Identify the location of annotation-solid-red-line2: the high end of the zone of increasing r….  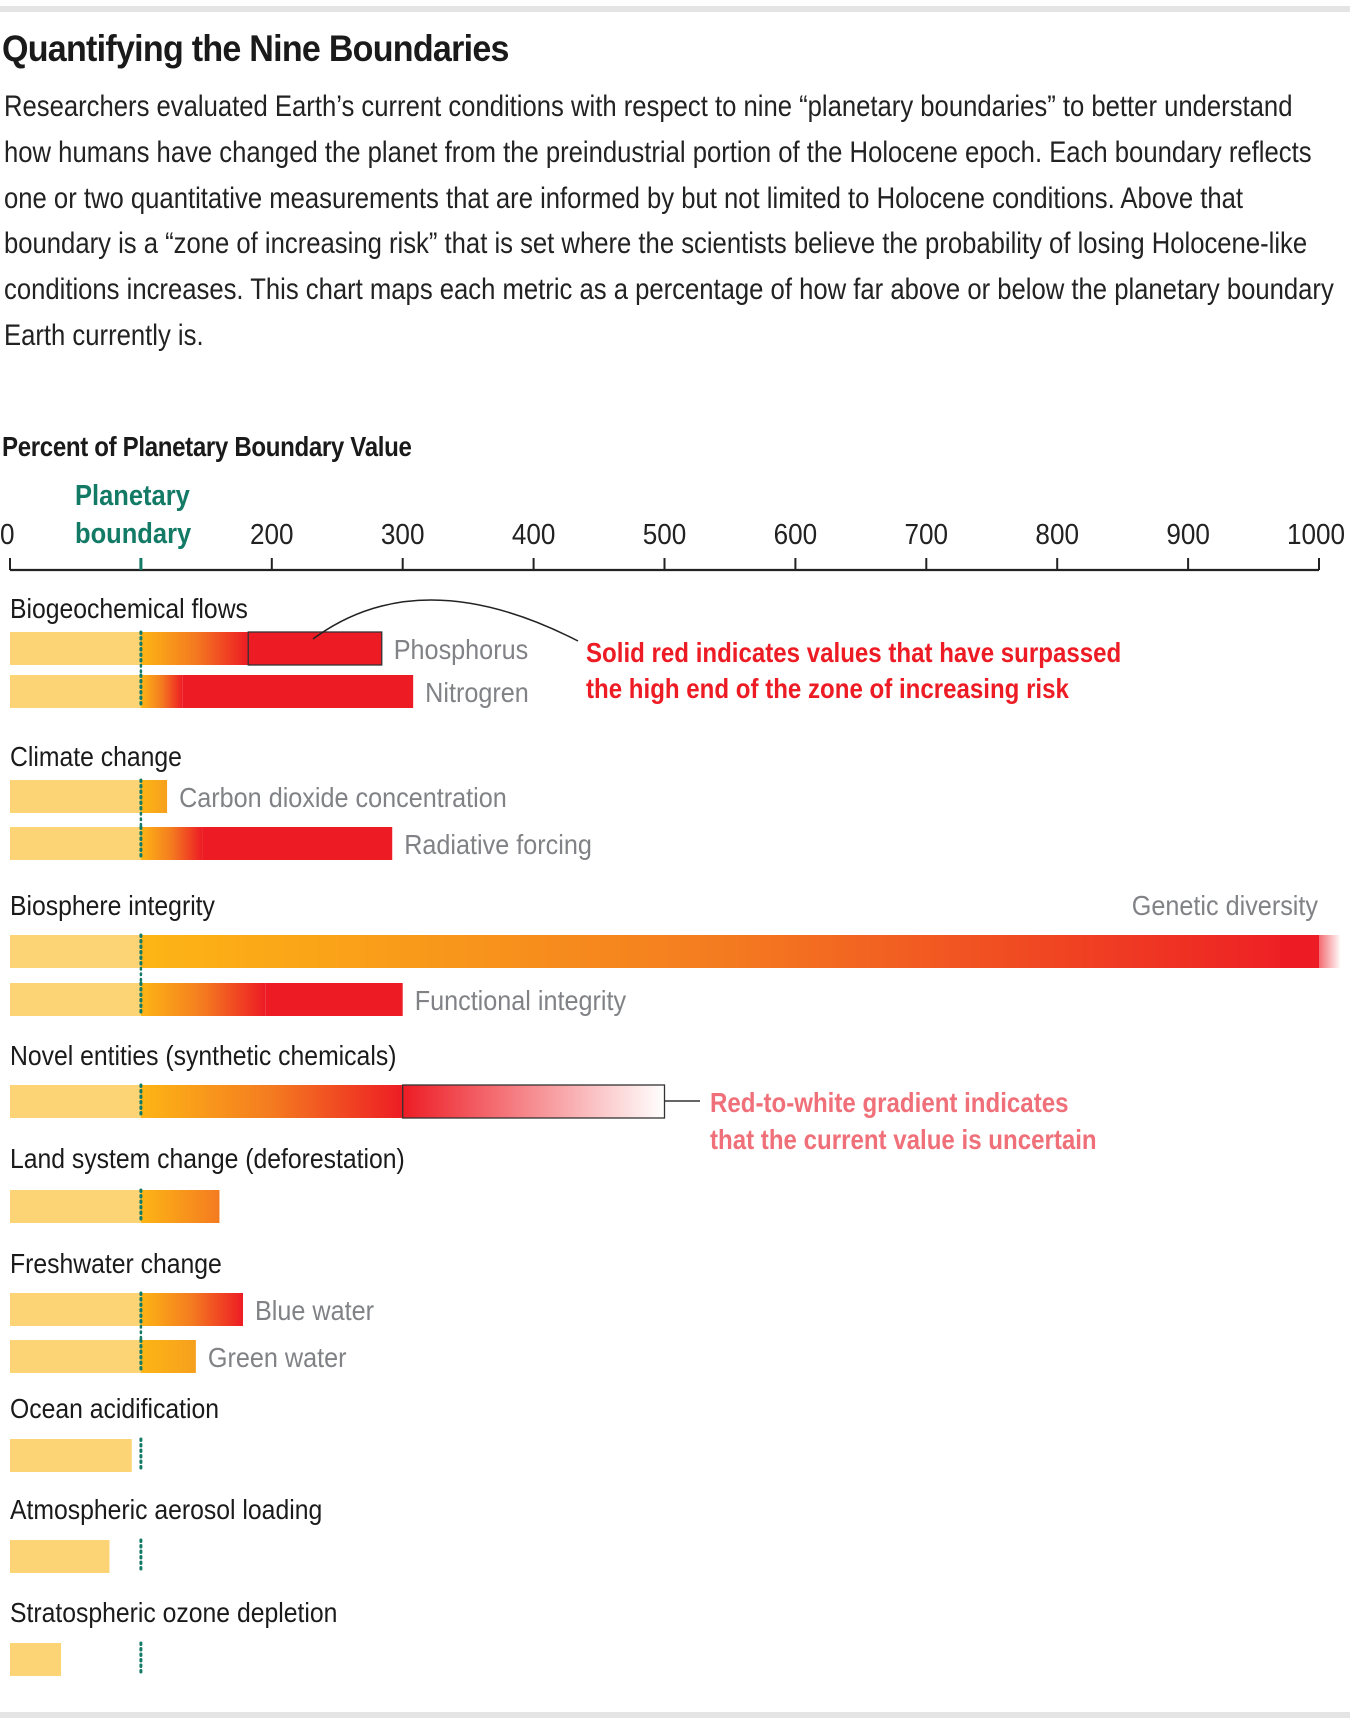
(827, 688).